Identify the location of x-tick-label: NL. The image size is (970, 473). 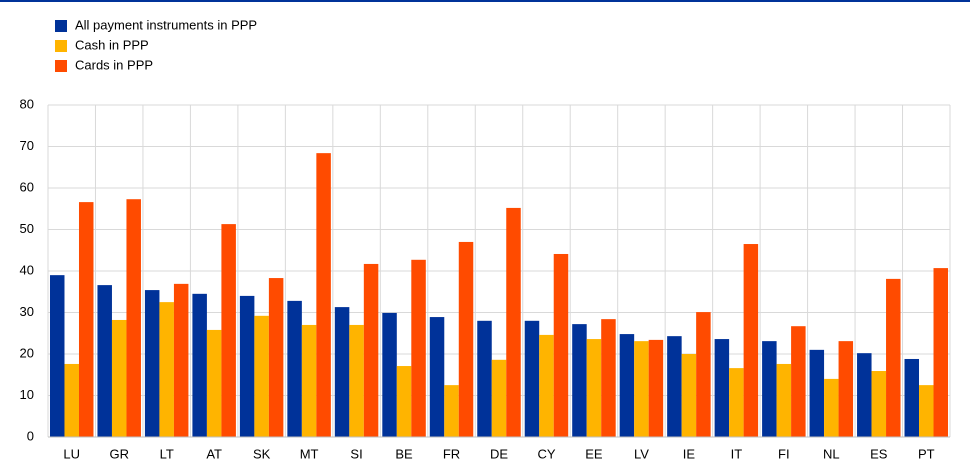
(831, 453).